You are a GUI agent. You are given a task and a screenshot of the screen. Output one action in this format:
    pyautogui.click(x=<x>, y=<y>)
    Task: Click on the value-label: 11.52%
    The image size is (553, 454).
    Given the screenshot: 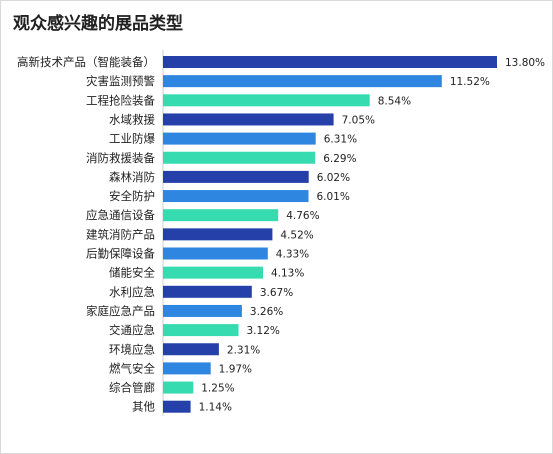 What is the action you would take?
    pyautogui.click(x=470, y=82)
    